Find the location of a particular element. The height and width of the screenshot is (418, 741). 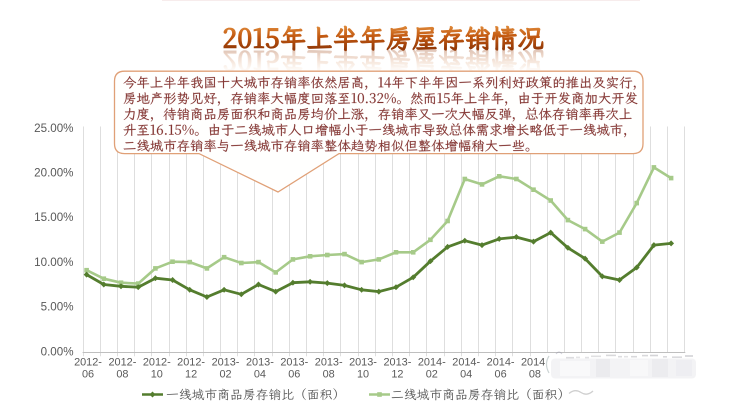

svg-text: 5.00% is located at coordinates (57, 307).